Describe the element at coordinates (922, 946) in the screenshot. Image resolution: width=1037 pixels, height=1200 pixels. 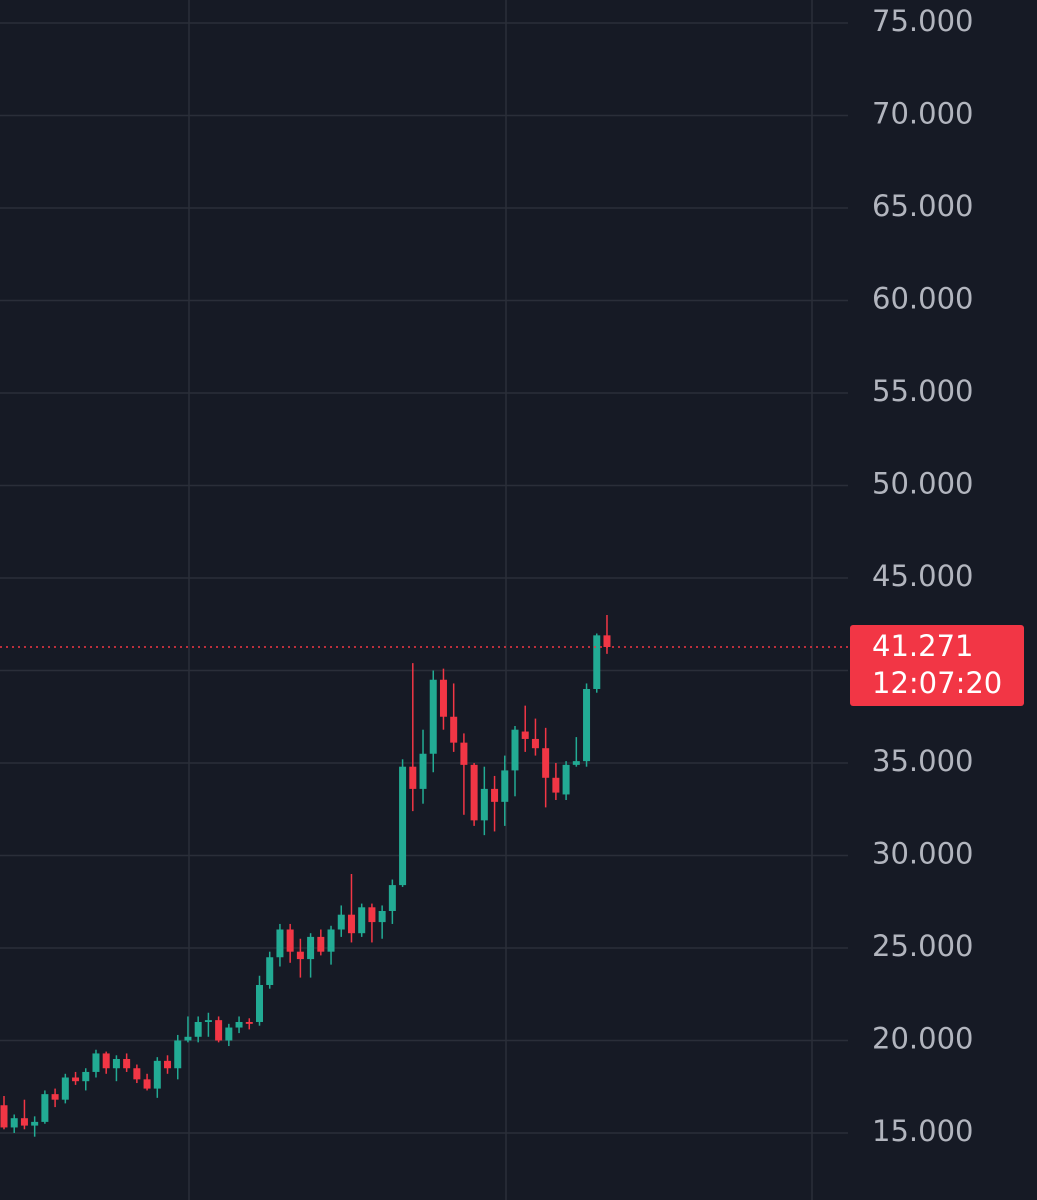
I see `y-tick-label: 25.000` at that location.